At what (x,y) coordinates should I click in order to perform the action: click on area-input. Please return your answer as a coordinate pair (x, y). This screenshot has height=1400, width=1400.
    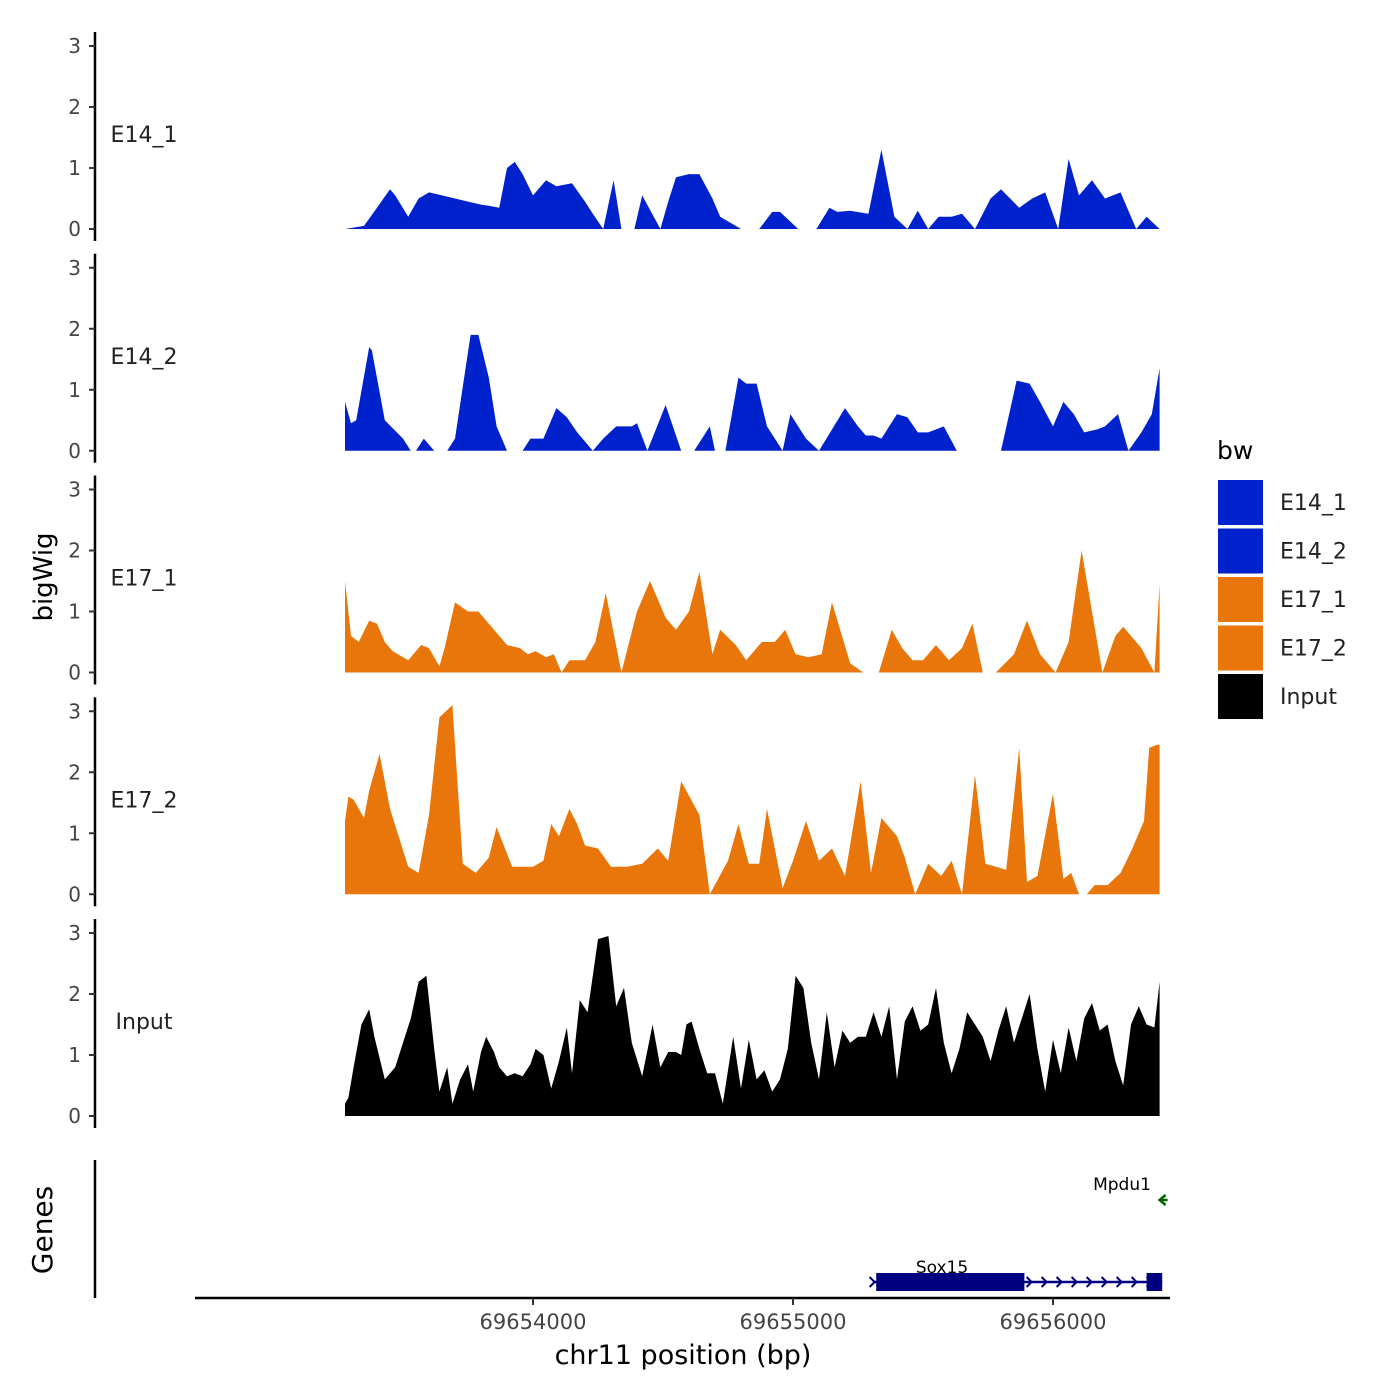
    Looking at the image, I should click on (752, 1026).